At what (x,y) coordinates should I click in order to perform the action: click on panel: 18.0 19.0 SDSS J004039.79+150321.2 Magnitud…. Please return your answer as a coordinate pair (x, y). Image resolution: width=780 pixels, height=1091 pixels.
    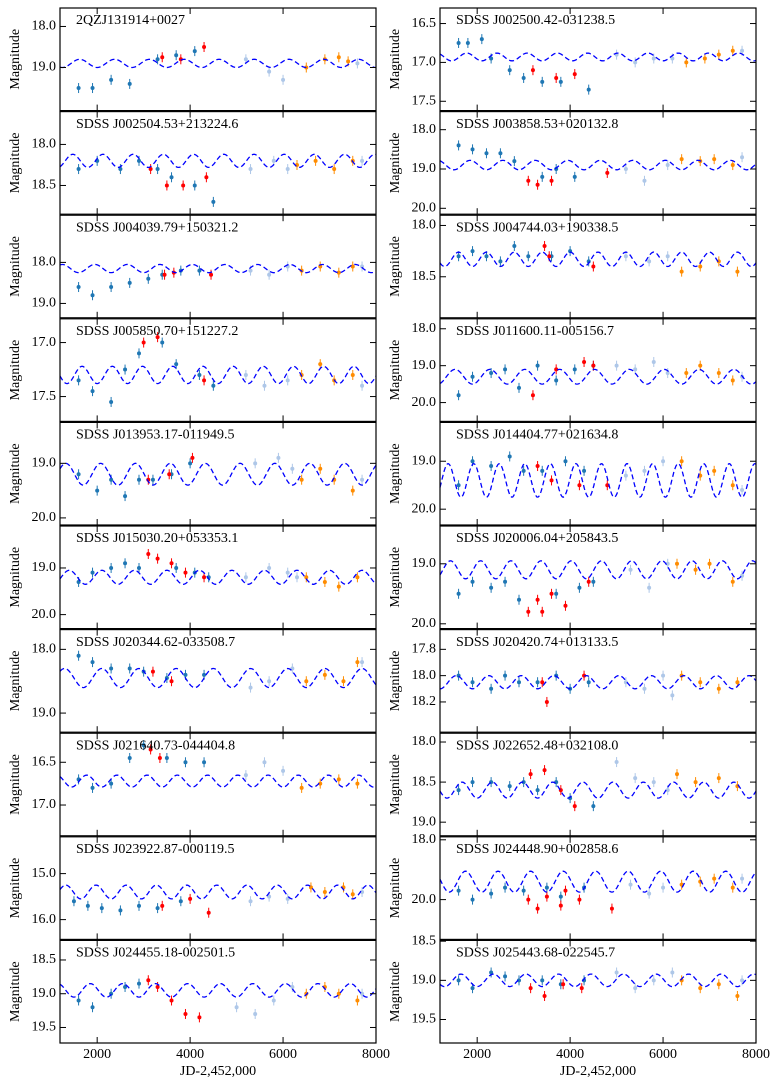
    Looking at the image, I should click on (192, 266).